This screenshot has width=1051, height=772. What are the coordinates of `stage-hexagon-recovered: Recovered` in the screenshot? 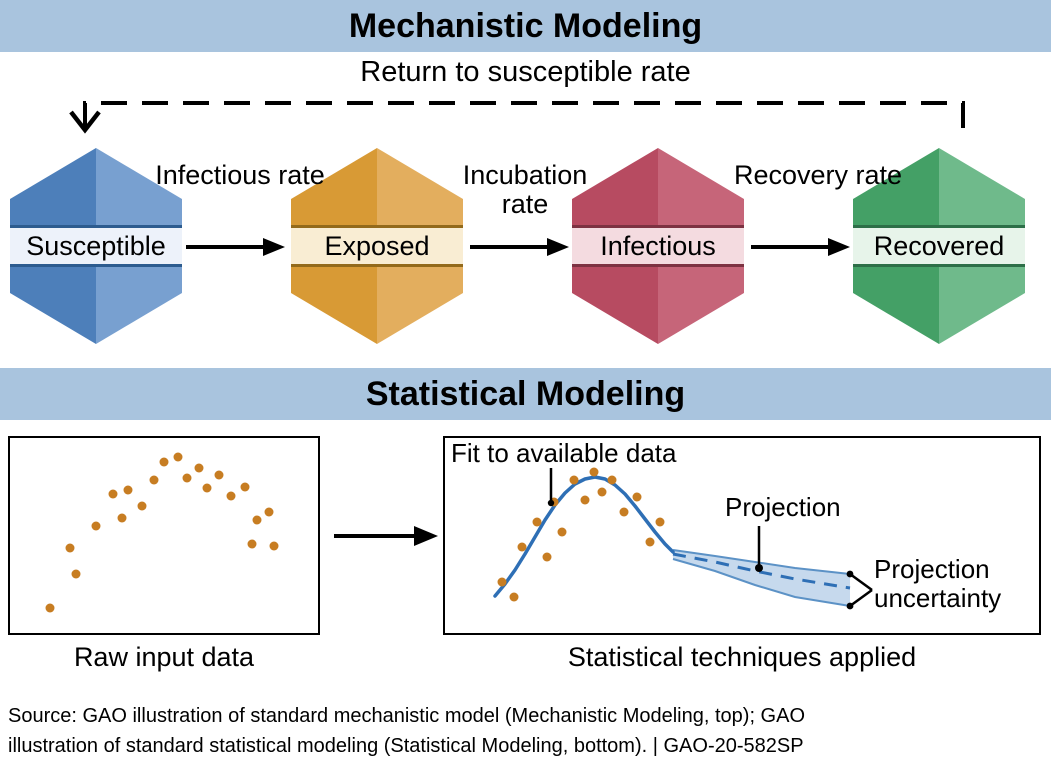 It's located at (939, 246).